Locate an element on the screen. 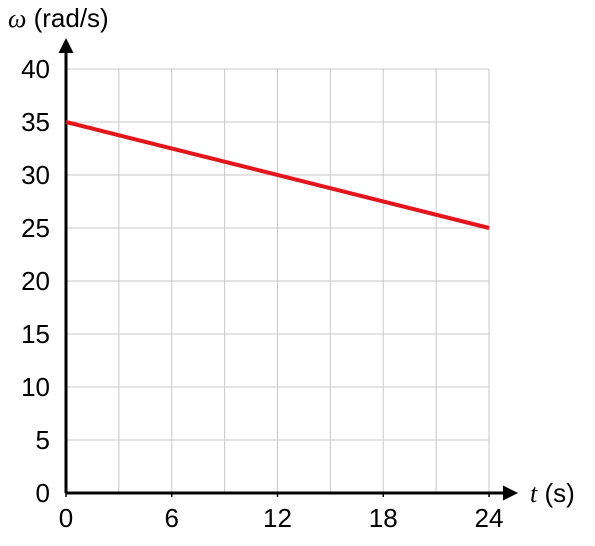 This screenshot has width=595, height=546. series-line is located at coordinates (277, 175).